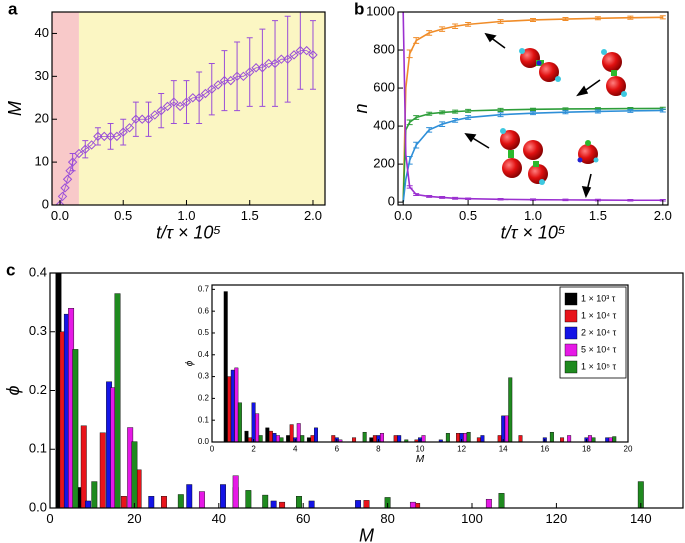  Describe the element at coordinates (461, 448) in the screenshot. I see `x-tick-label: 12` at that location.